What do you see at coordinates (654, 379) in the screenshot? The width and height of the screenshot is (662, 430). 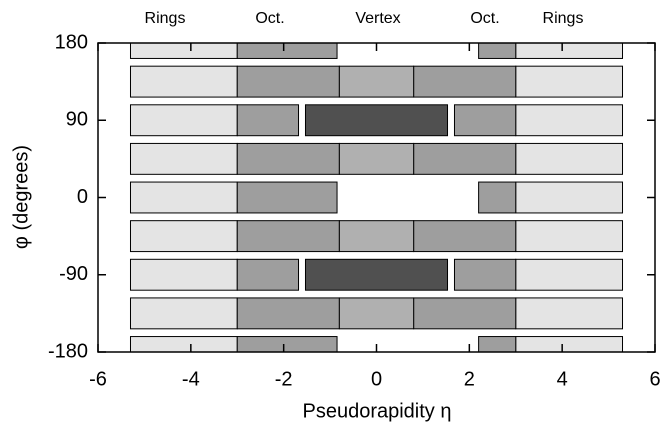 I see `x-tick-label: 6` at bounding box center [654, 379].